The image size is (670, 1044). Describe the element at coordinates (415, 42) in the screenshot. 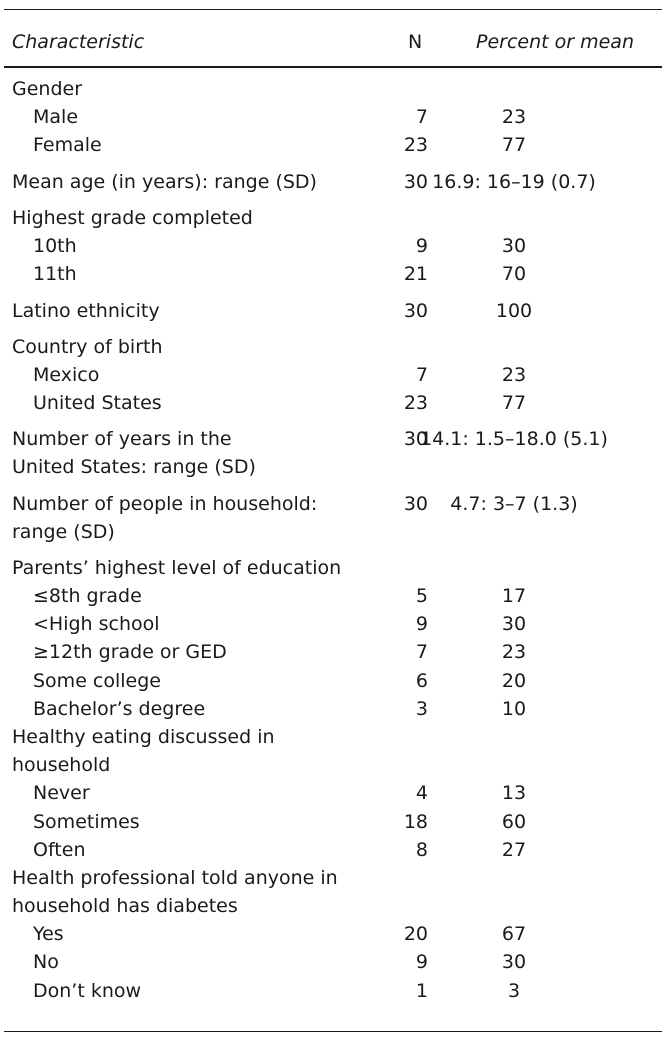

I see `header-n: N` at that location.